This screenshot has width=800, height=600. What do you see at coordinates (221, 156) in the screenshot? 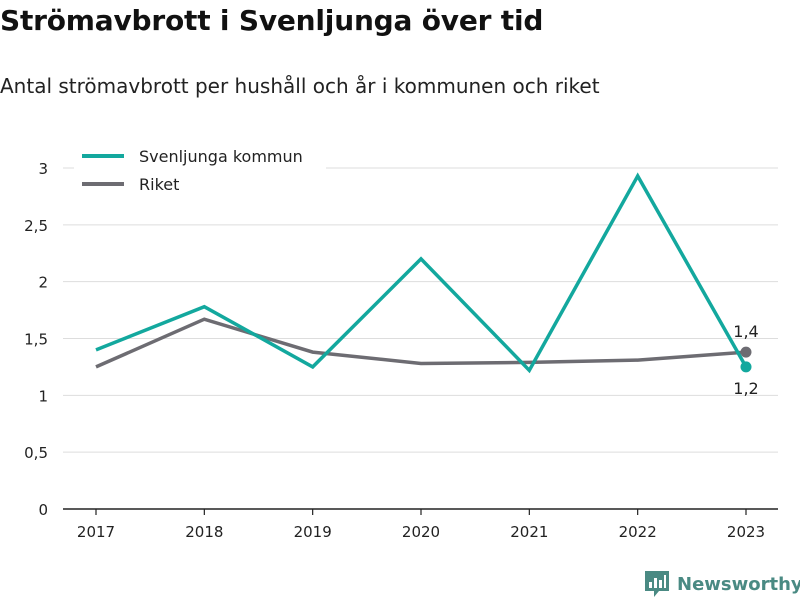
I see `legend-label-svenljunga: Svenljunga kommun` at bounding box center [221, 156].